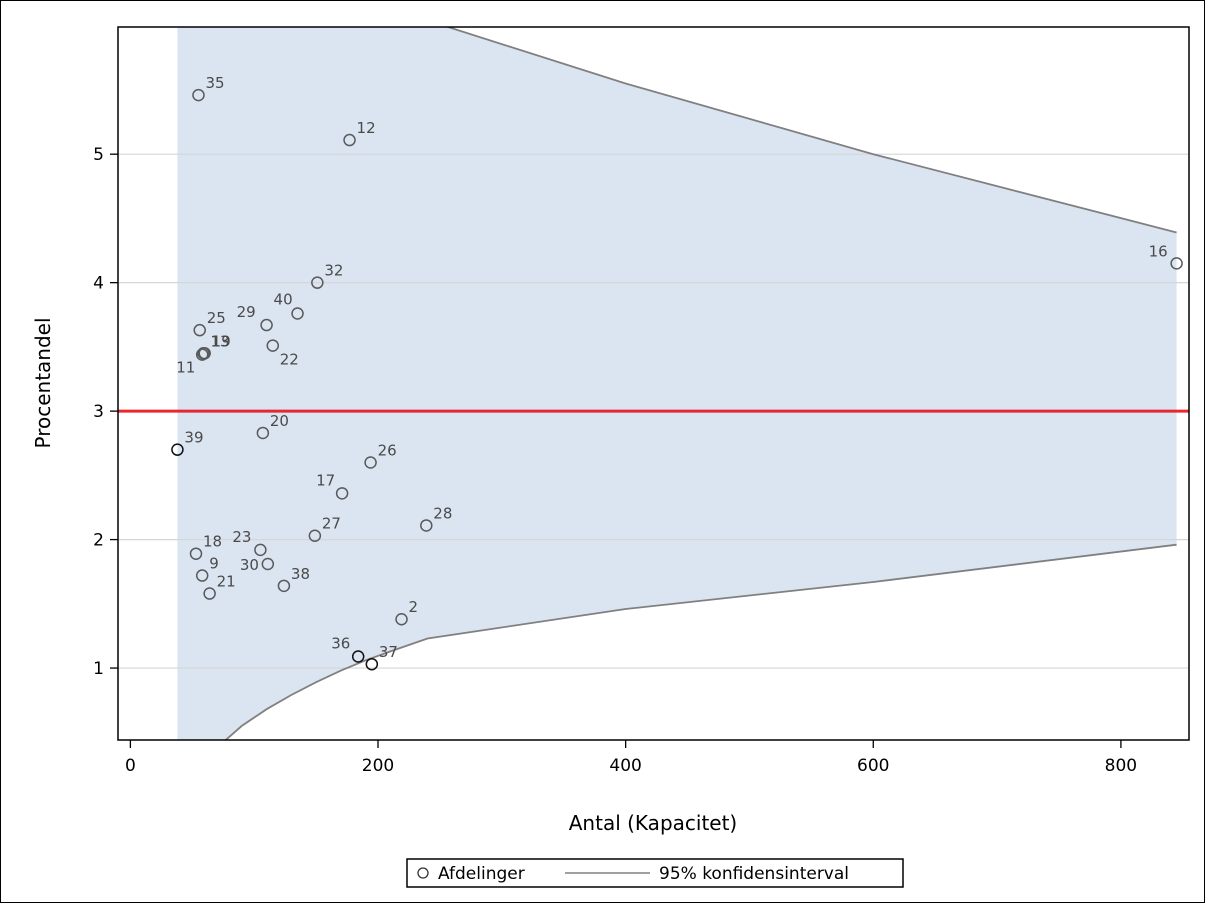  Describe the element at coordinates (653, 823) in the screenshot. I see `x-axis-title: Antal (Kapacitet)` at that location.